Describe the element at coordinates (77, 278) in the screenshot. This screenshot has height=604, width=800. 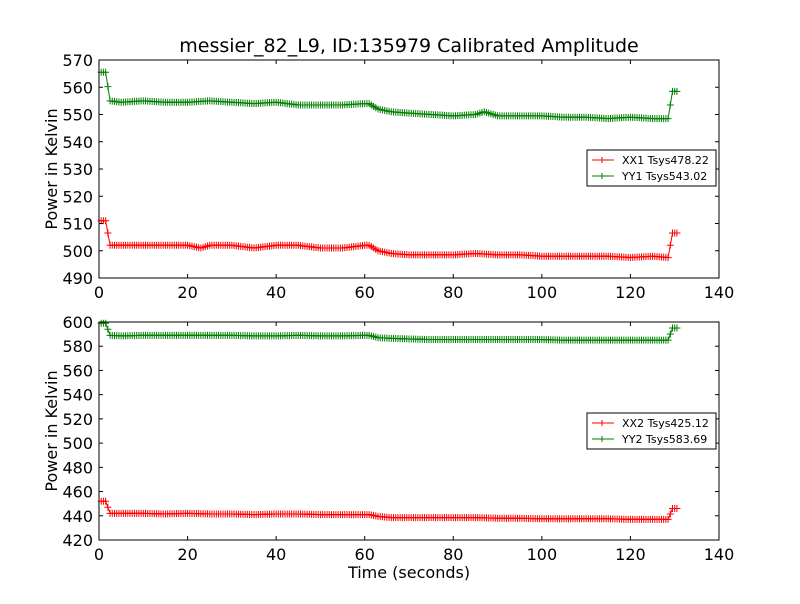
I see `y-tick-label: 490` at that location.